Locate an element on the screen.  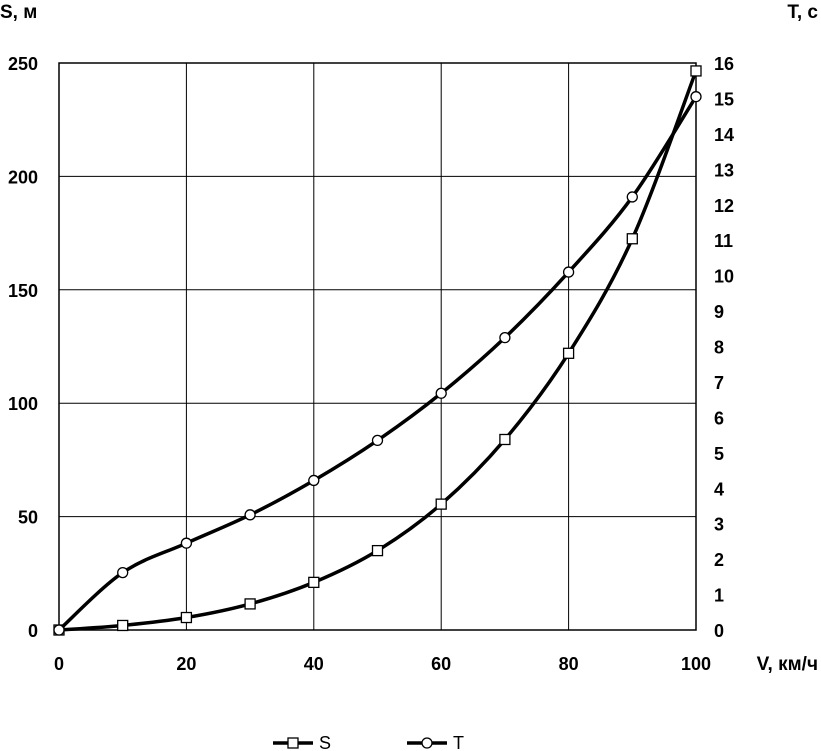
y-right-tick-label: 5 is located at coordinates (719, 454).